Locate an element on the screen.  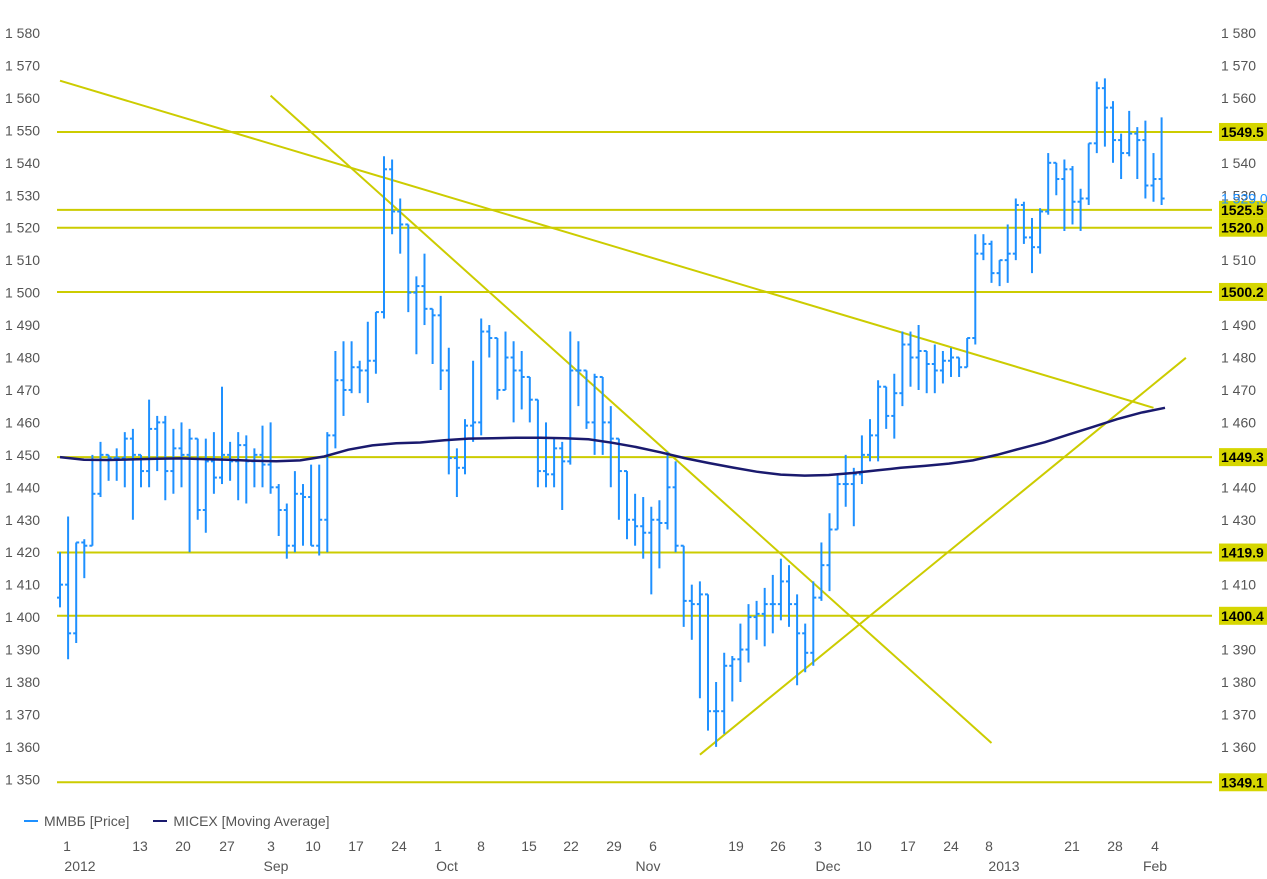
x-tick-month: Feb is located at coordinates (1155, 866).